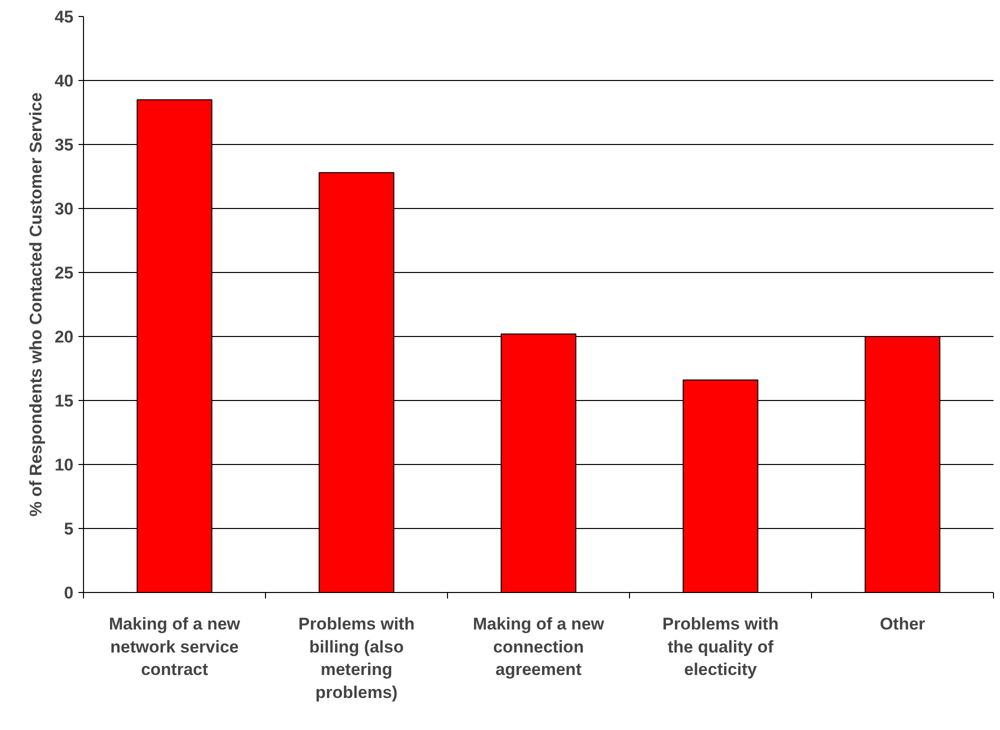 This screenshot has height=730, width=1000. What do you see at coordinates (69, 529) in the screenshot?
I see `y-tick-label: 5` at bounding box center [69, 529].